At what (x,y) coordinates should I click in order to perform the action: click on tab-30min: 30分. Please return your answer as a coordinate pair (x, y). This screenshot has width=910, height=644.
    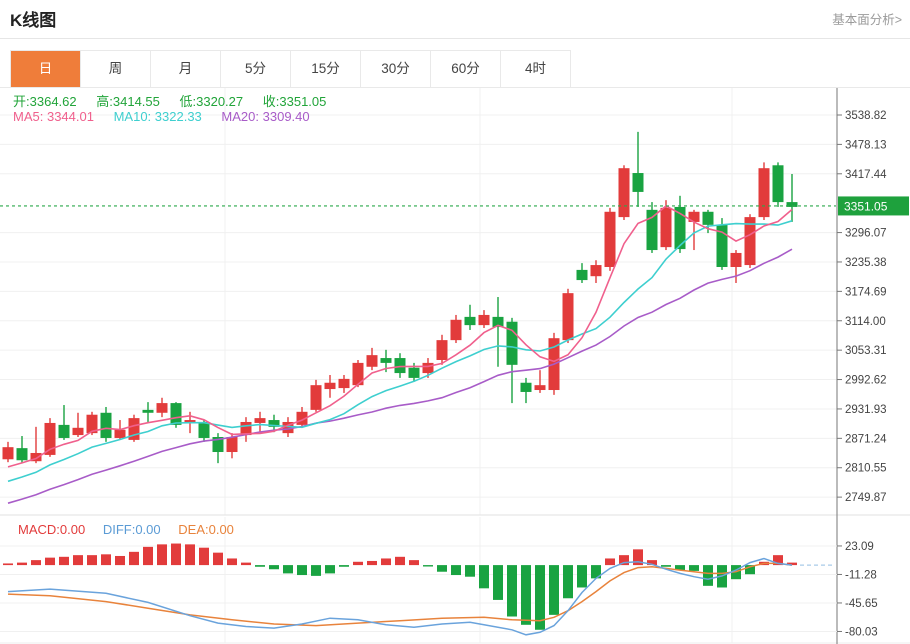
    Looking at the image, I should click on (396, 69).